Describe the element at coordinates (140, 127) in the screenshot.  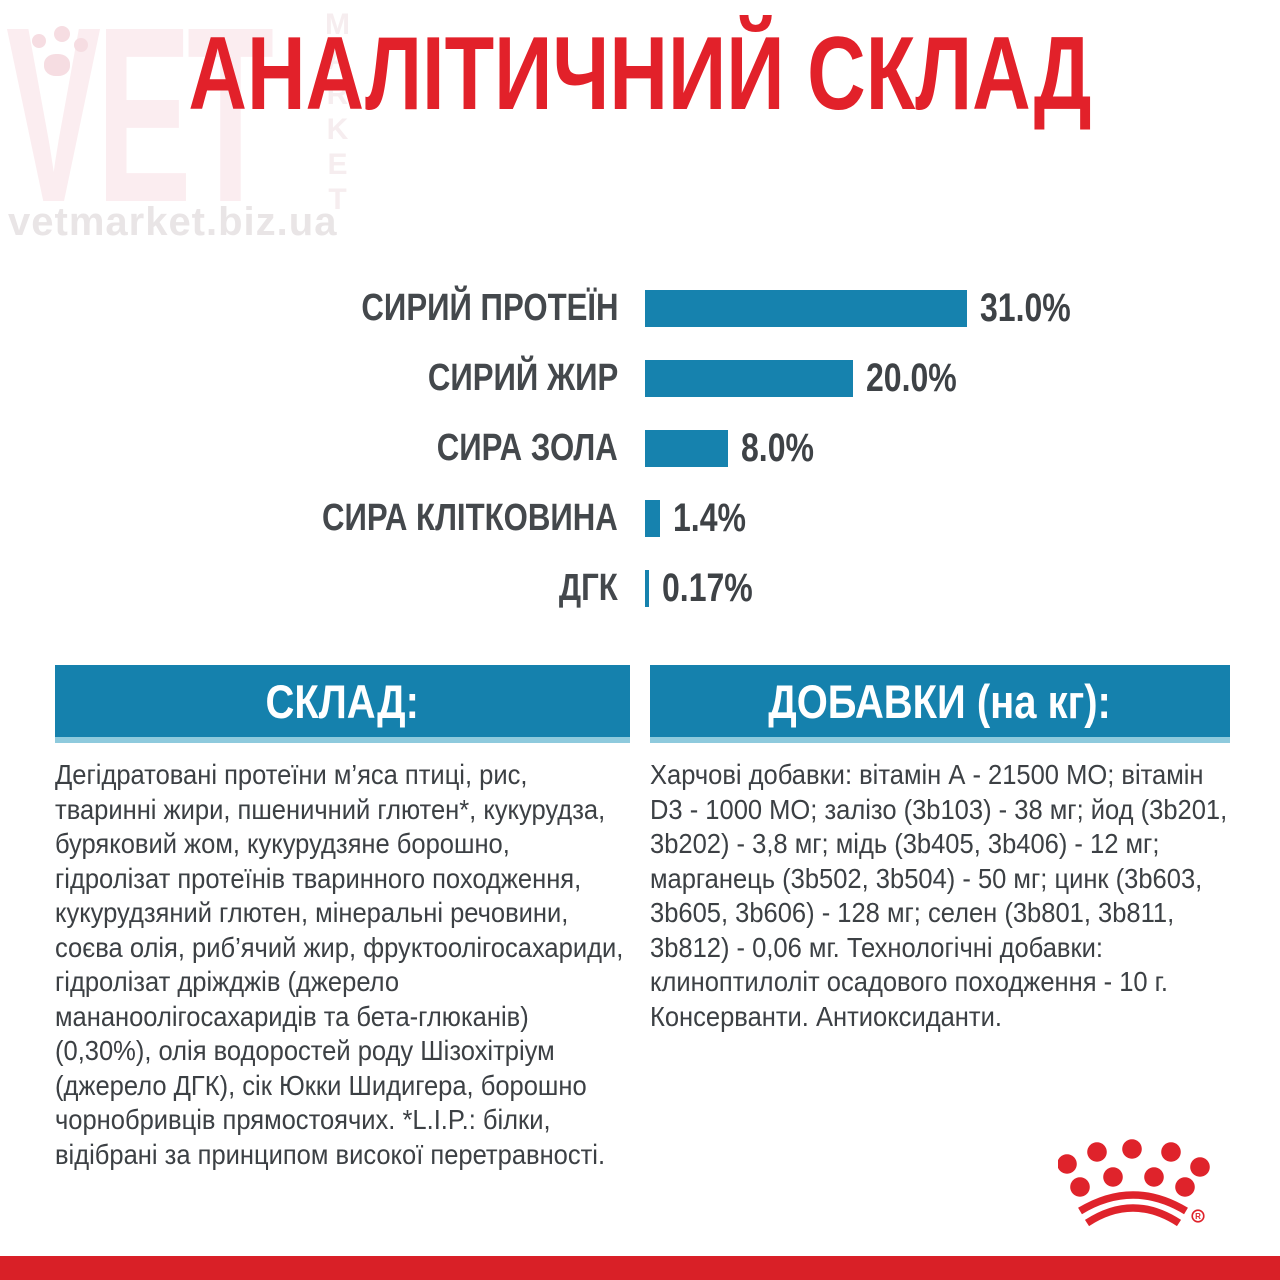
I see `vet-watermark-logo: VET` at that location.